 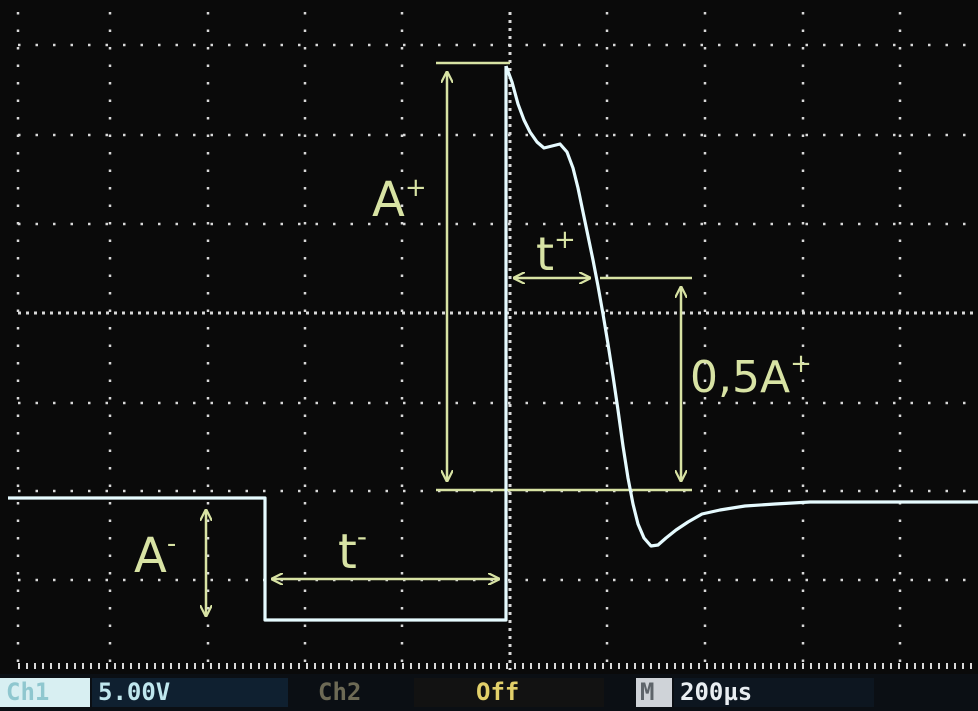 What do you see at coordinates (399, 200) in the screenshot?
I see `a-plus-label: A+` at bounding box center [399, 200].